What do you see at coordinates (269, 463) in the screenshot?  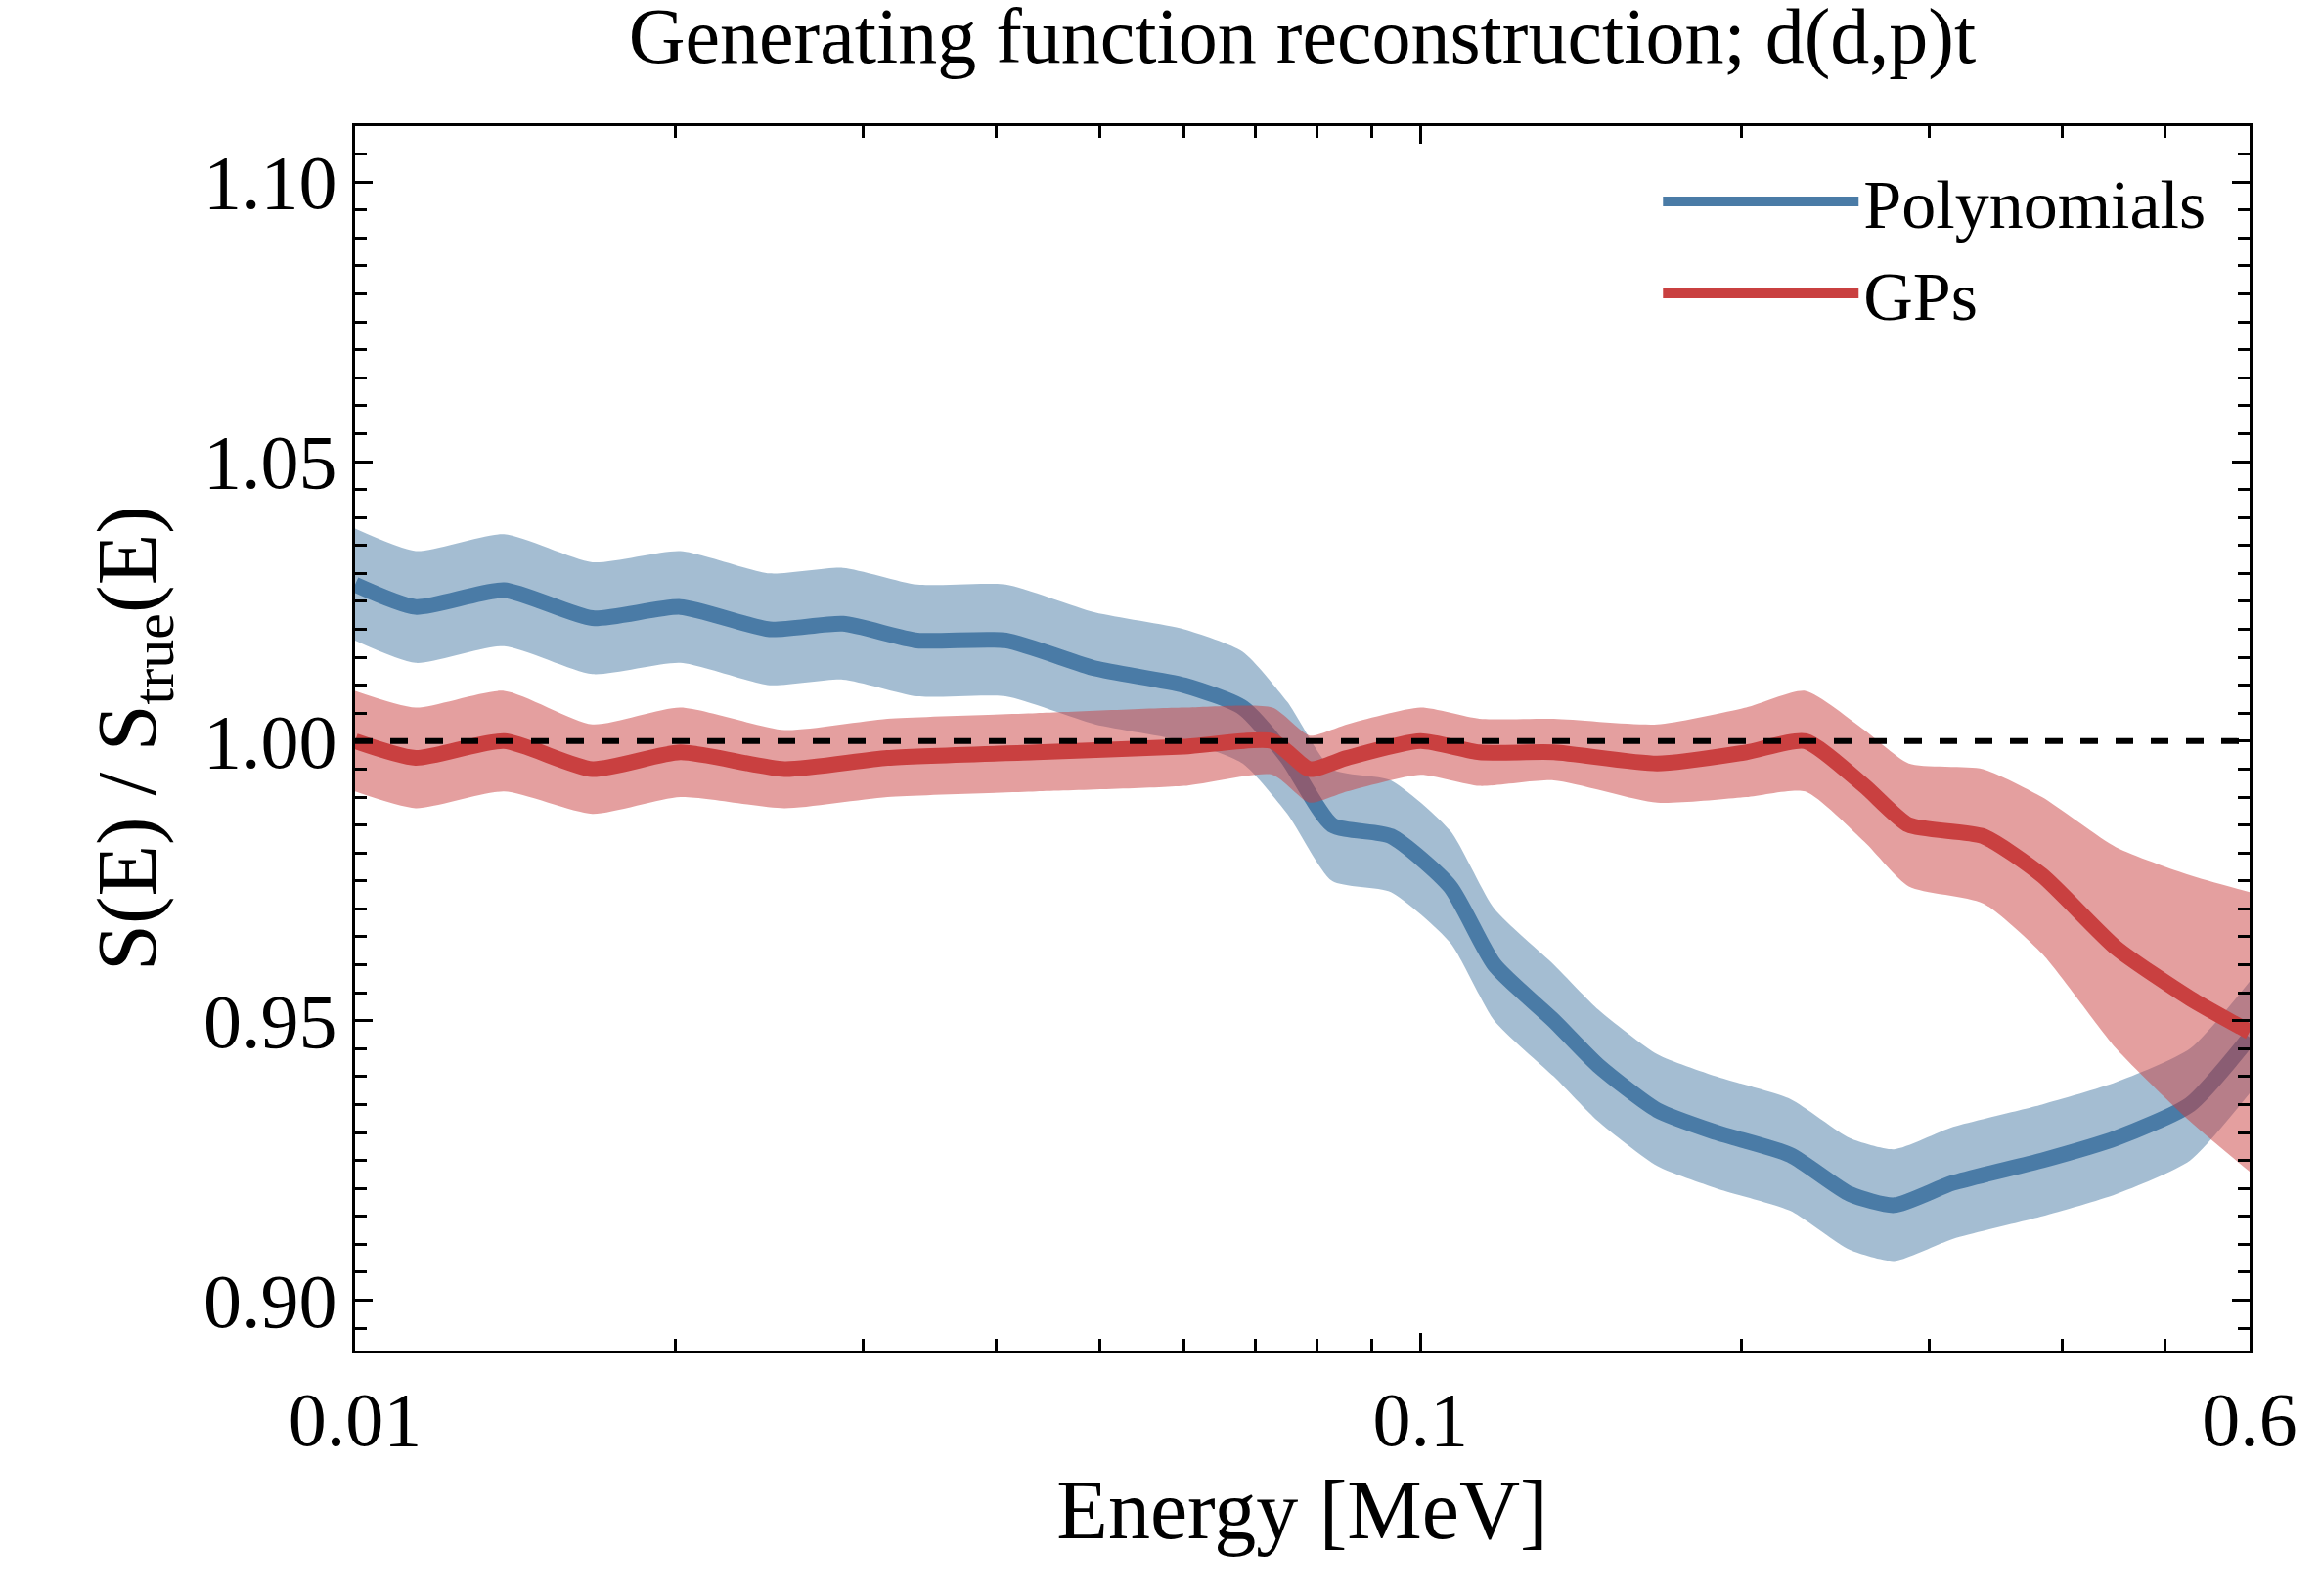 I see `y-tick-label: 1.05` at bounding box center [269, 463].